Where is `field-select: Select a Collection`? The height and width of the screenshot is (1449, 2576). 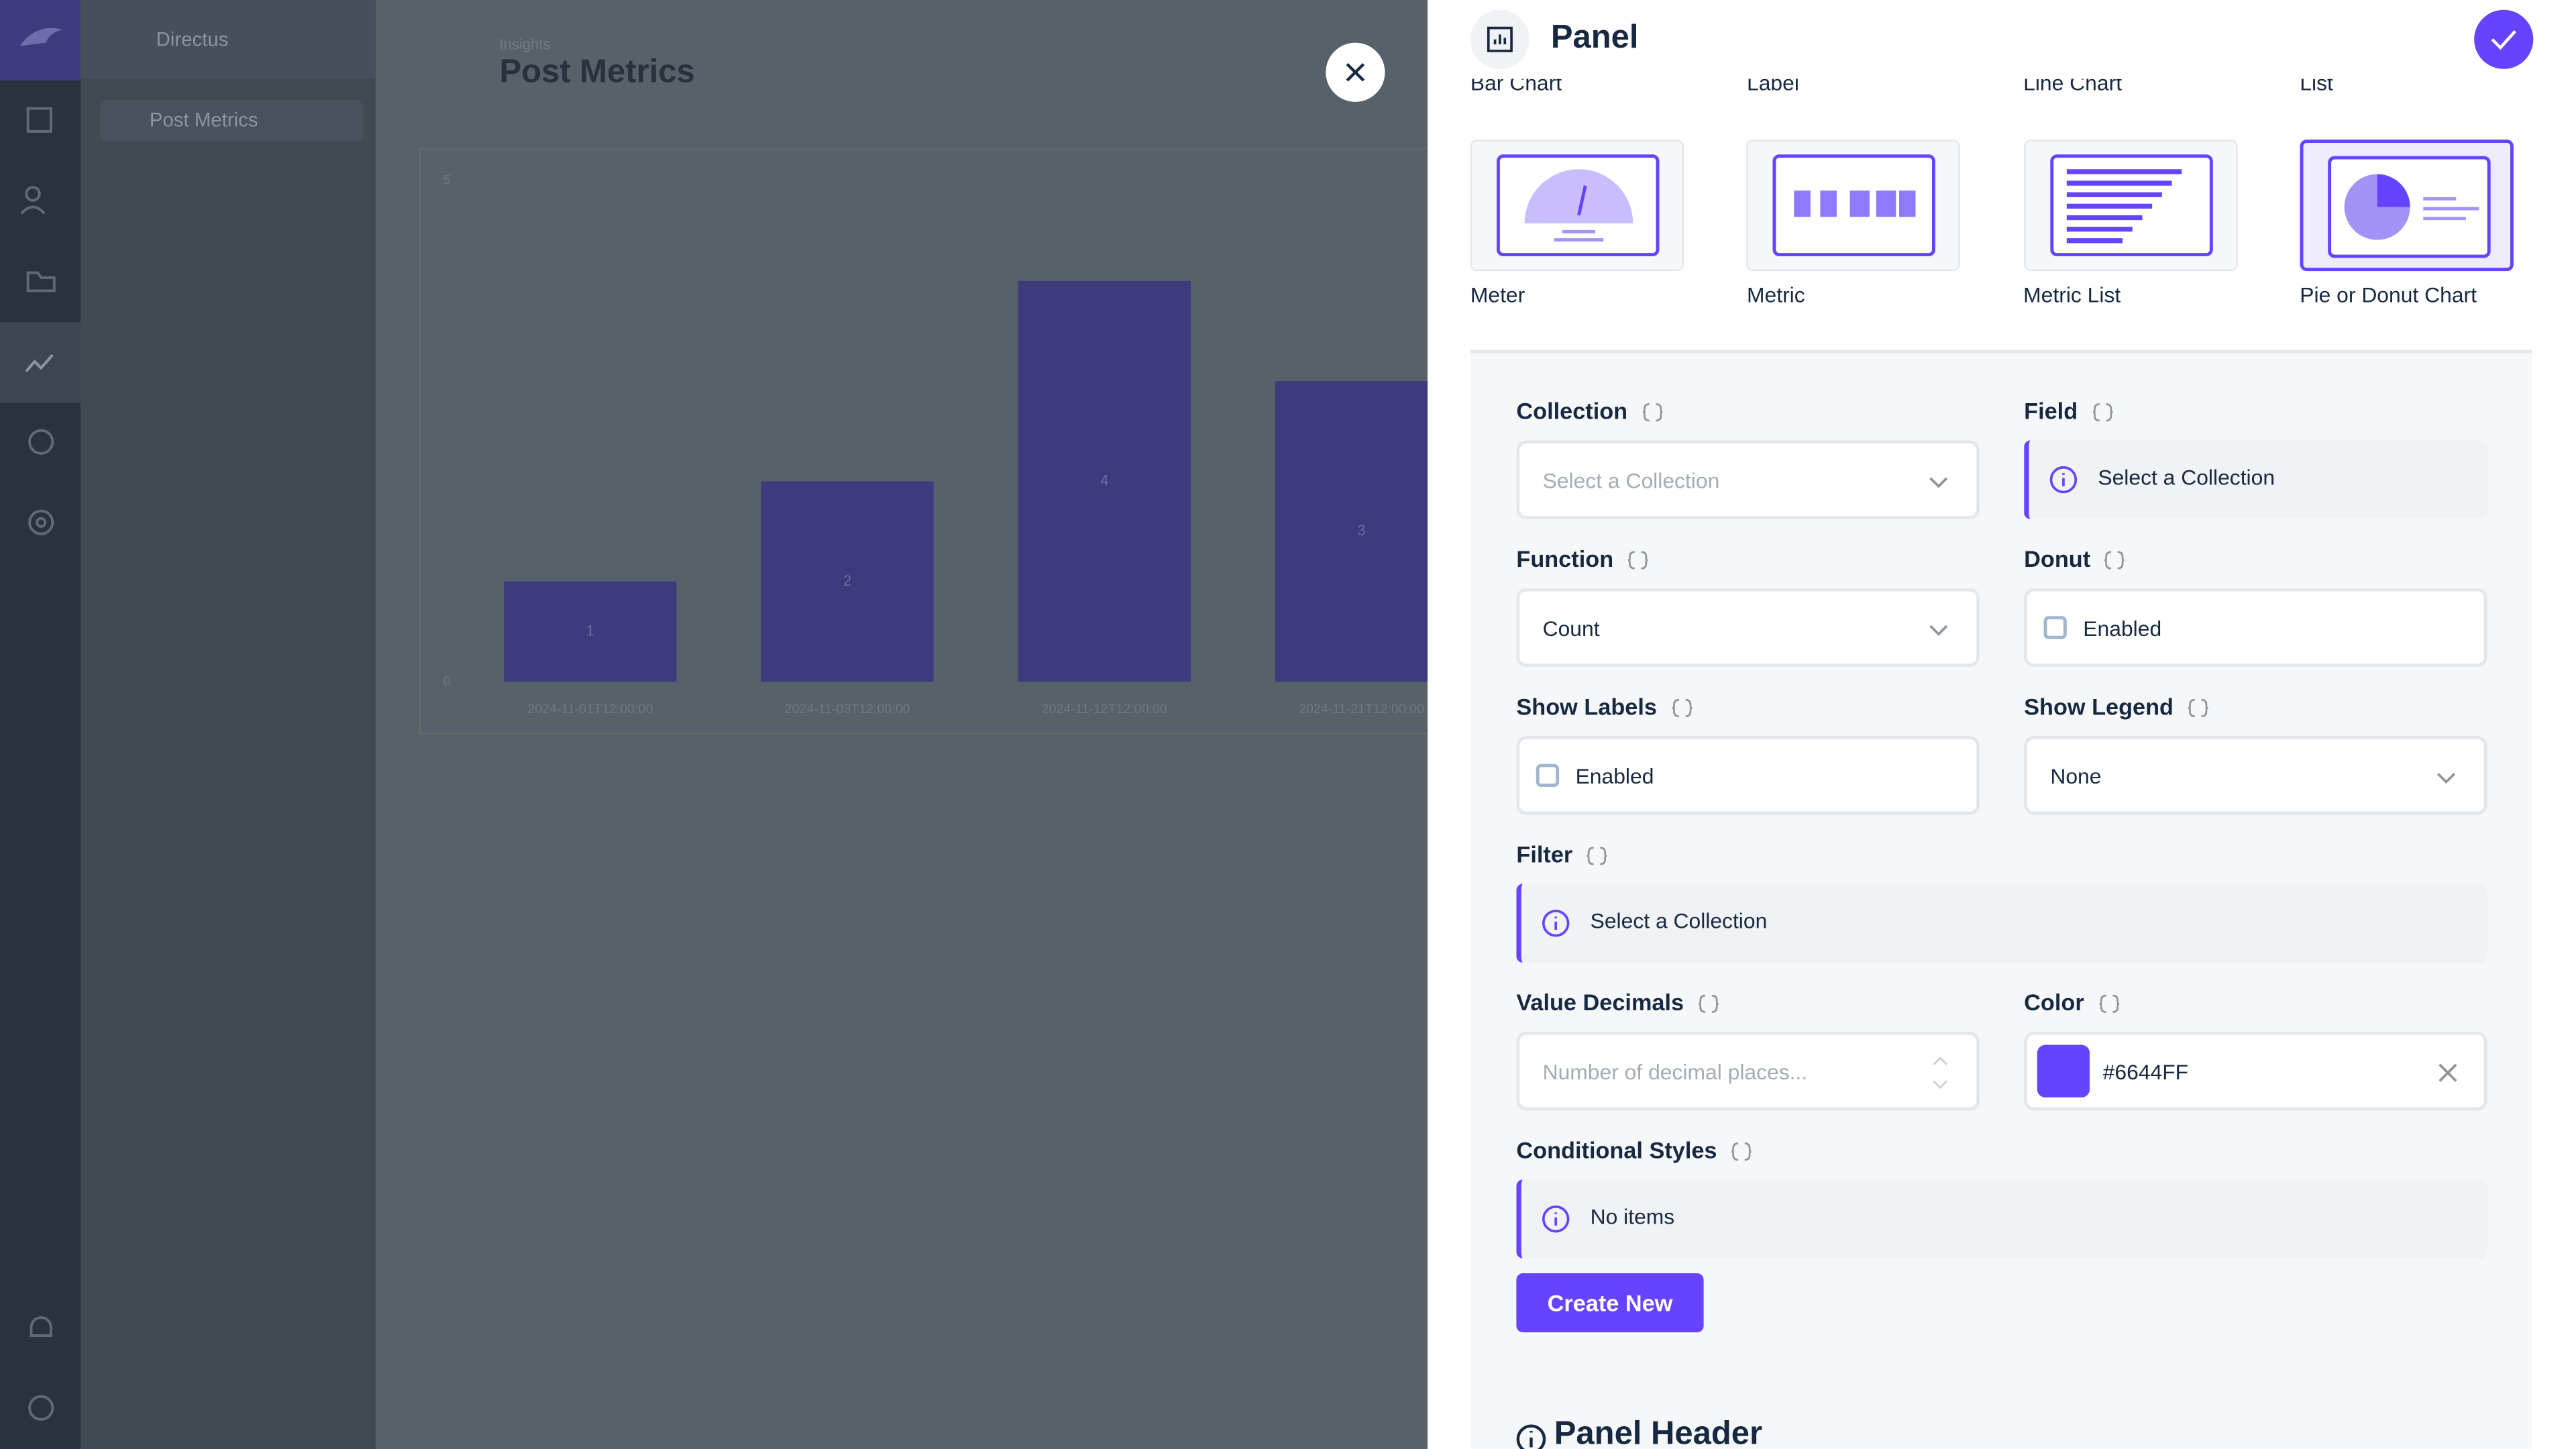 field-select: Select a Collection is located at coordinates (1748, 479).